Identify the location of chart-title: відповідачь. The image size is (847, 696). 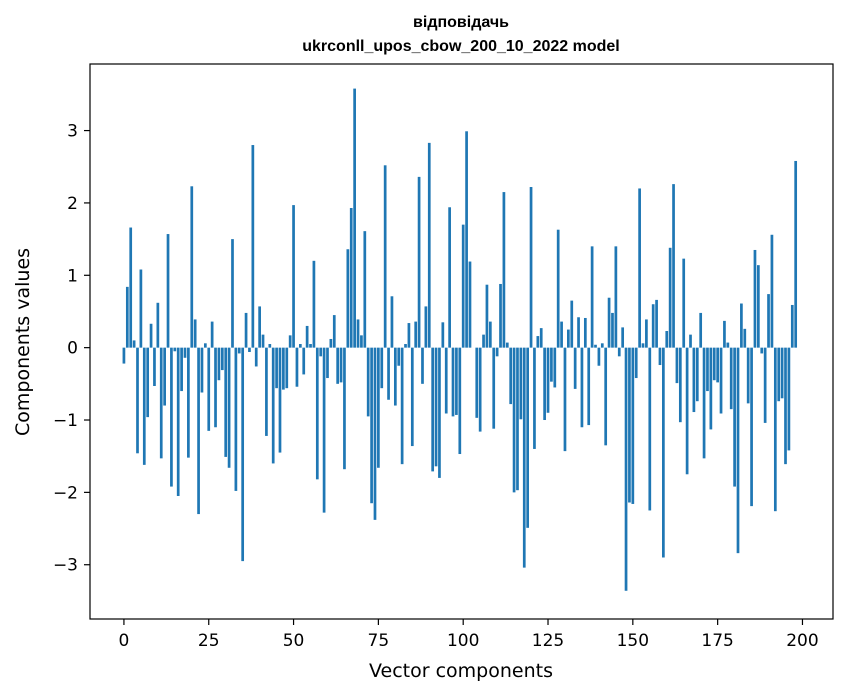
(461, 22).